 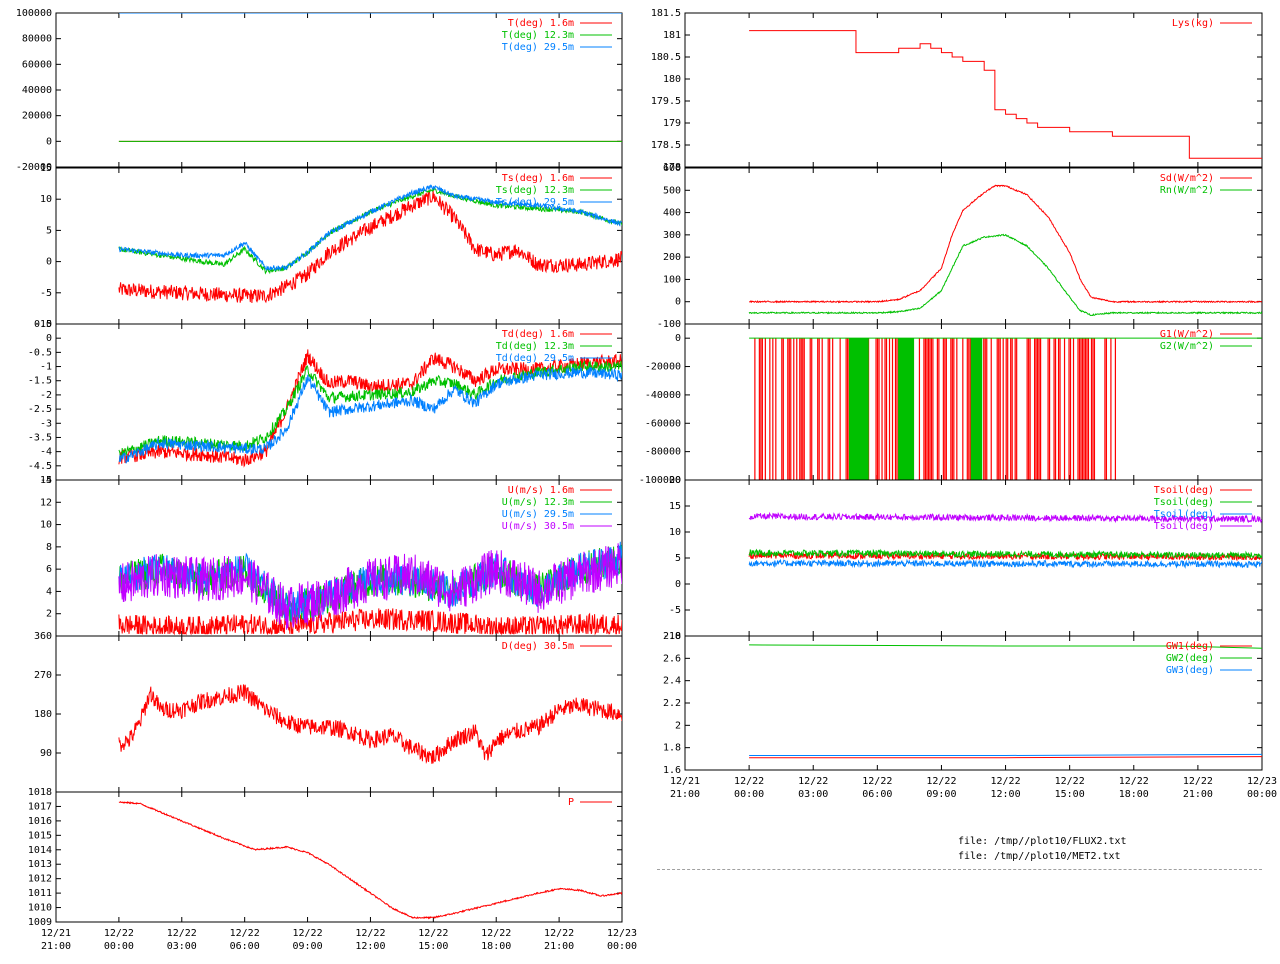 What do you see at coordinates (666, 13) in the screenshot?
I see `y-tick-label: 181.5` at bounding box center [666, 13].